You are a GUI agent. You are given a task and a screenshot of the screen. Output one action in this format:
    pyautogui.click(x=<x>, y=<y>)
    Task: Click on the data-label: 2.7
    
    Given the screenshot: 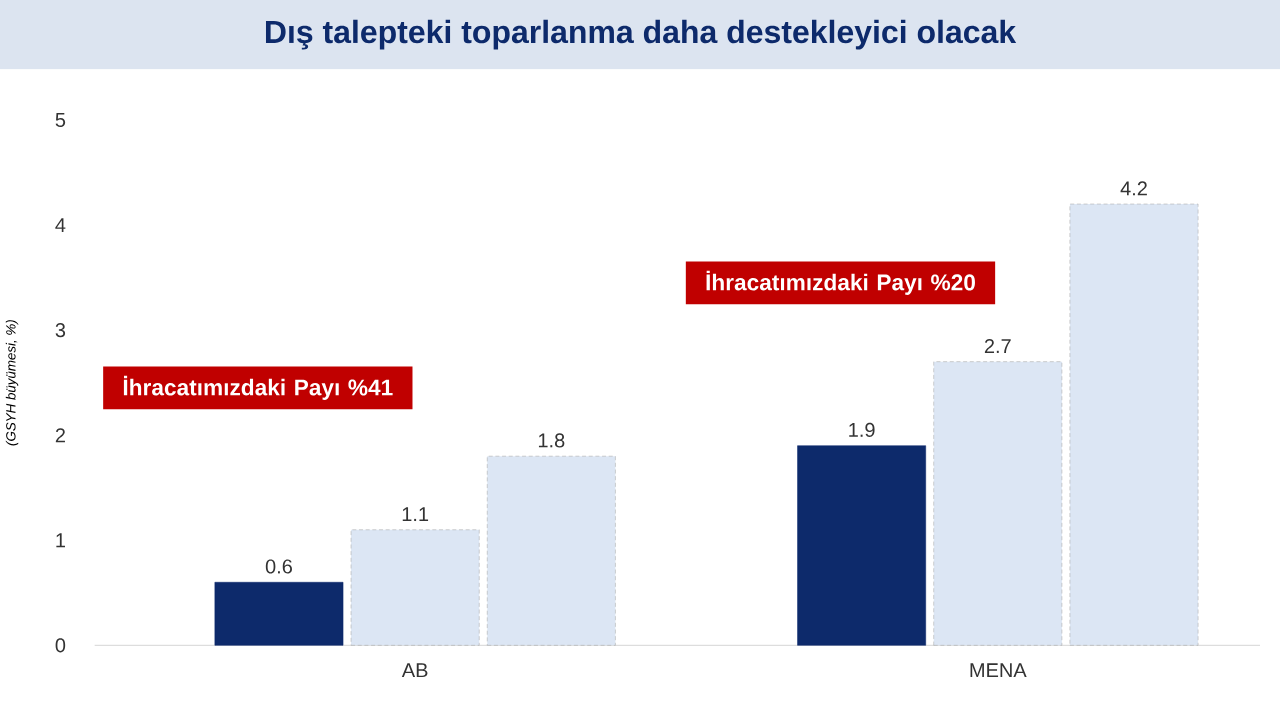 What is the action you would take?
    pyautogui.click(x=997, y=345)
    